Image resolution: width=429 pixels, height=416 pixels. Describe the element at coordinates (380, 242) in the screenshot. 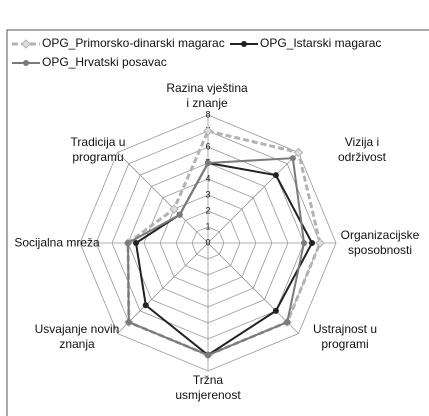

I see `category-label: Organizacijske sposobnosti` at that location.